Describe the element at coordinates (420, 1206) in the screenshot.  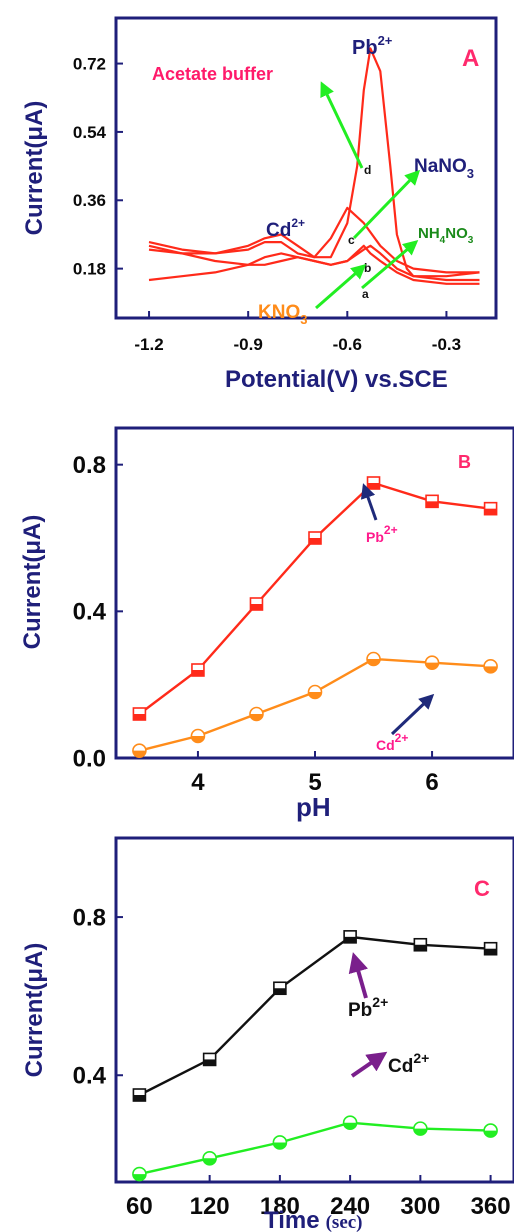
I see `xtick-label: 300` at that location.